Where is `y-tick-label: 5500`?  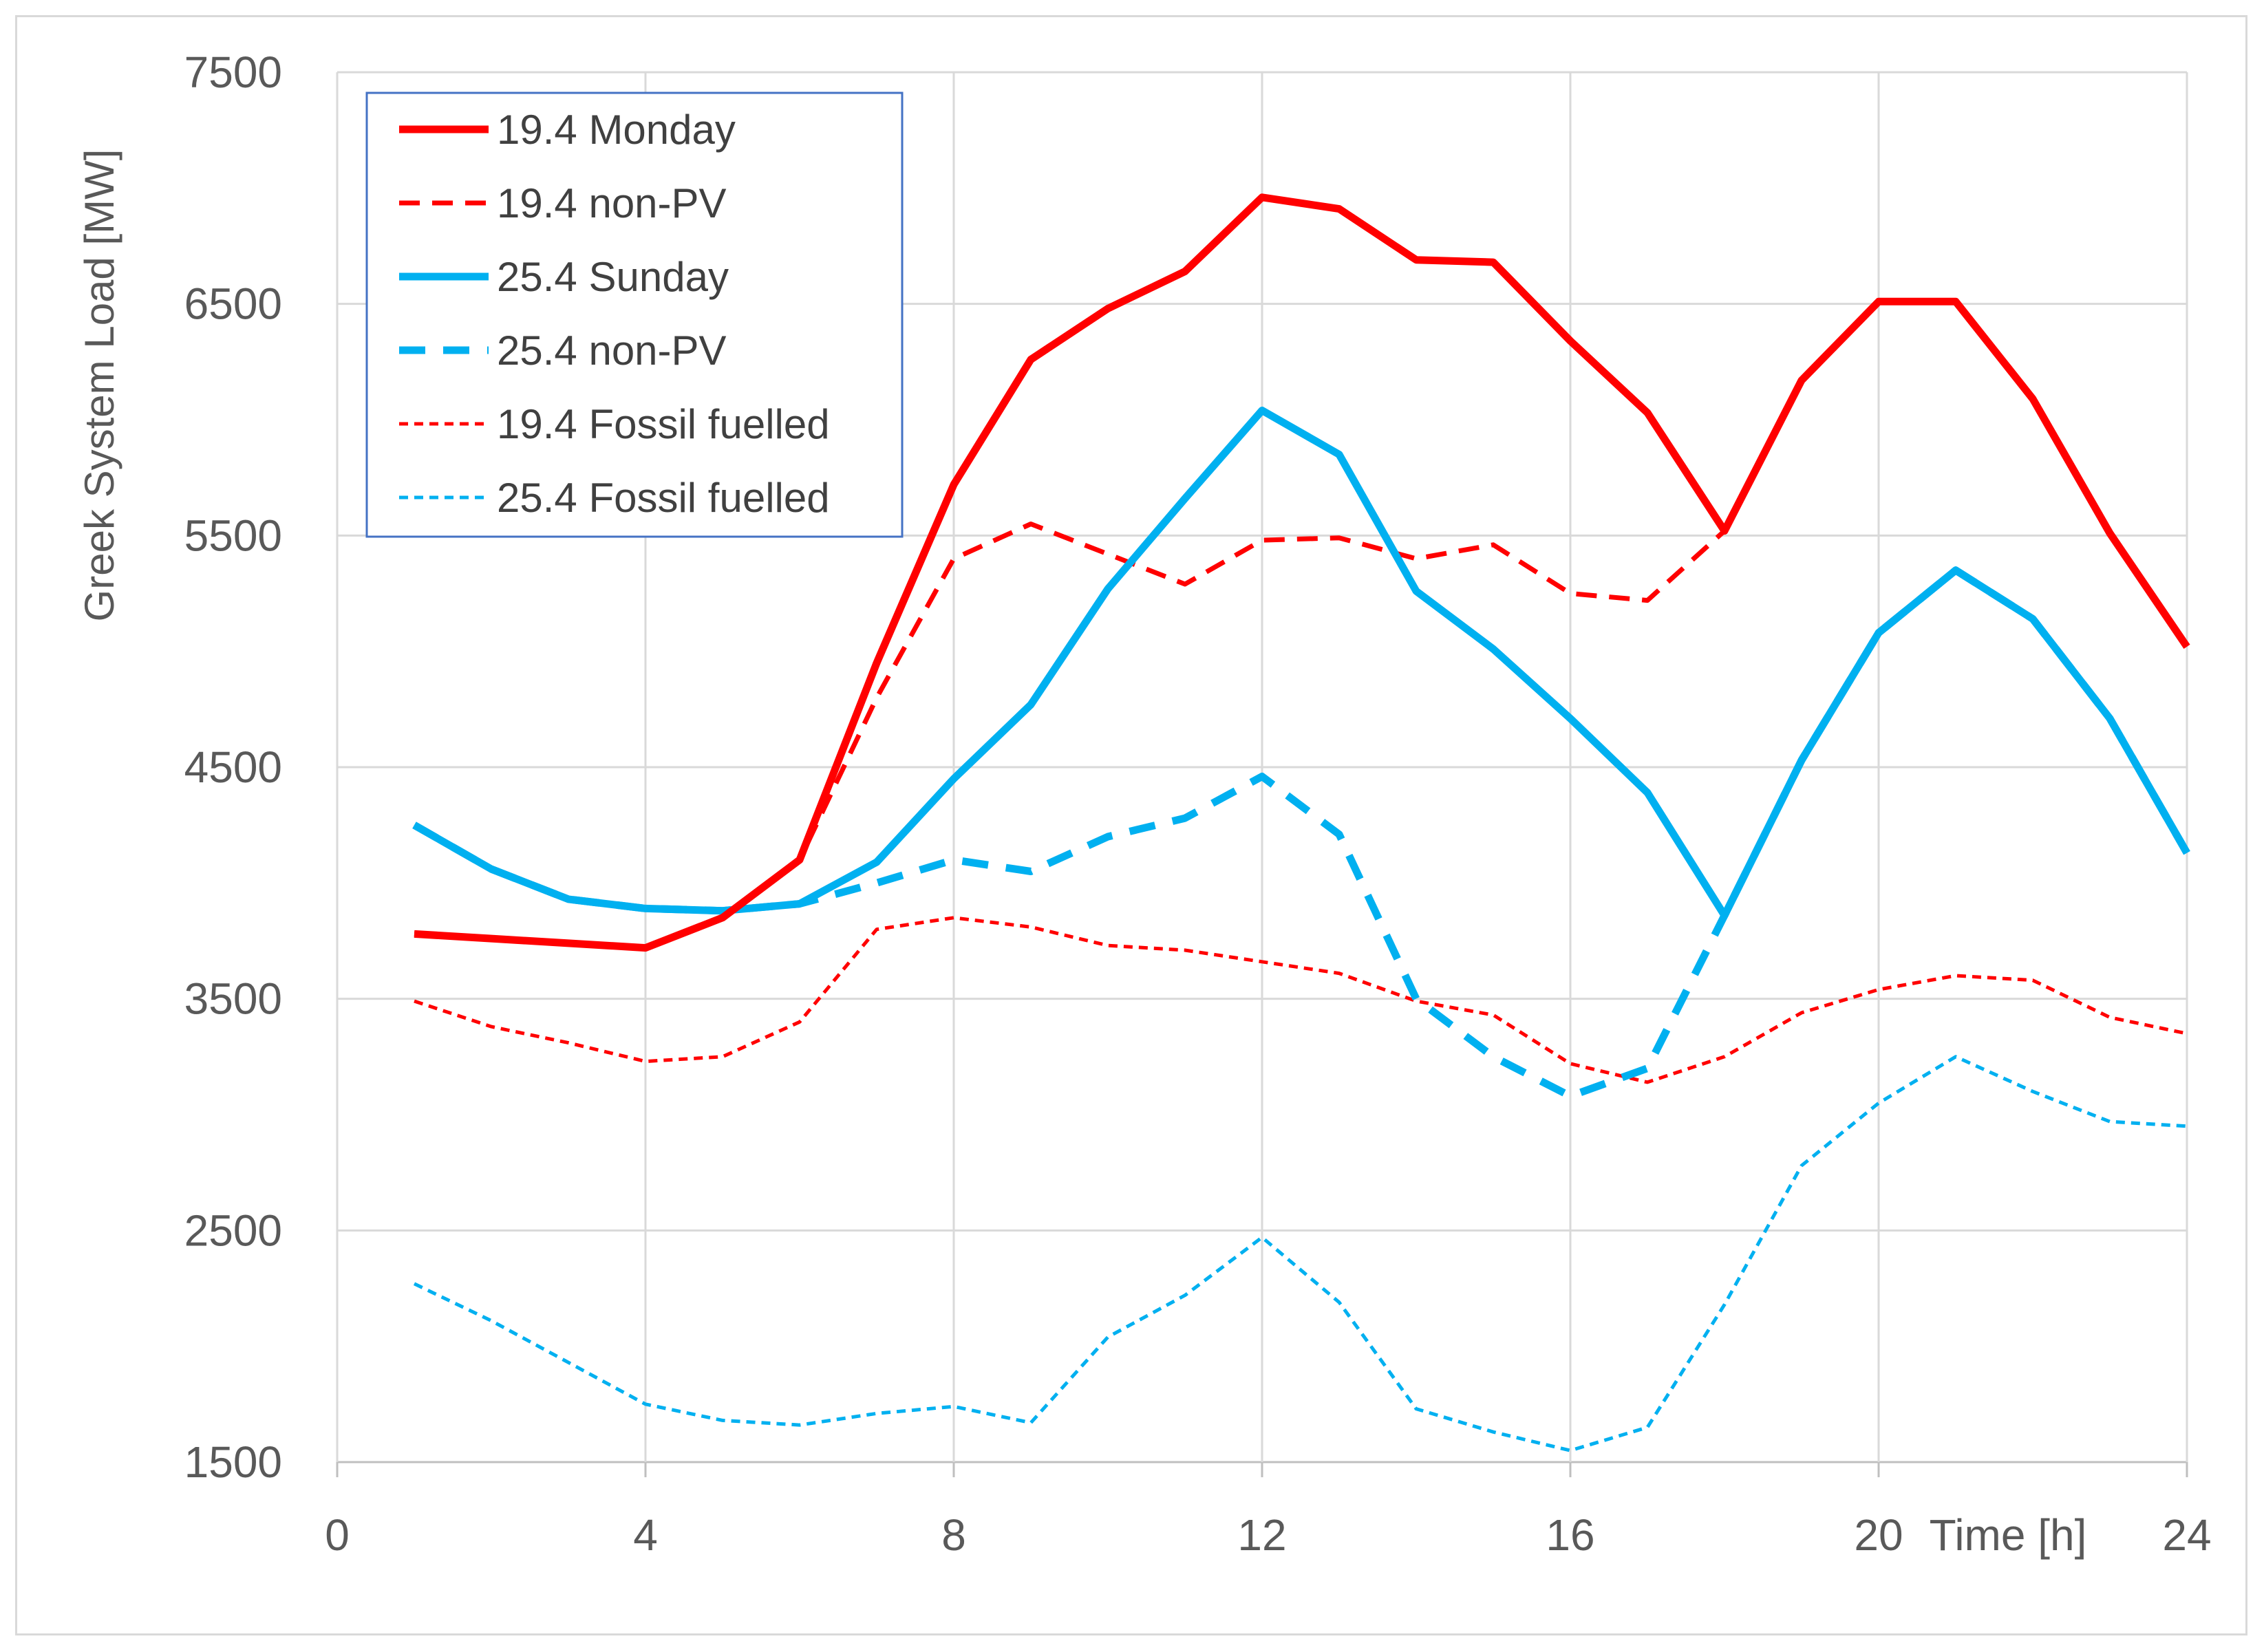 y-tick-label: 5500 is located at coordinates (233, 535).